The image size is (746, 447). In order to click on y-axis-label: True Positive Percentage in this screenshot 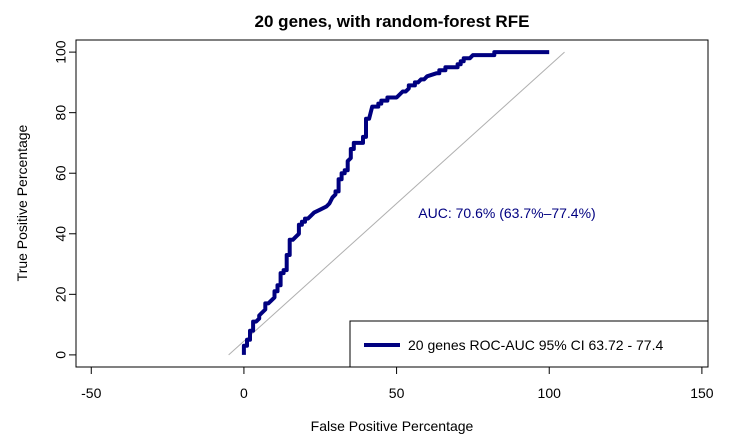, I will do `click(22, 202)`.